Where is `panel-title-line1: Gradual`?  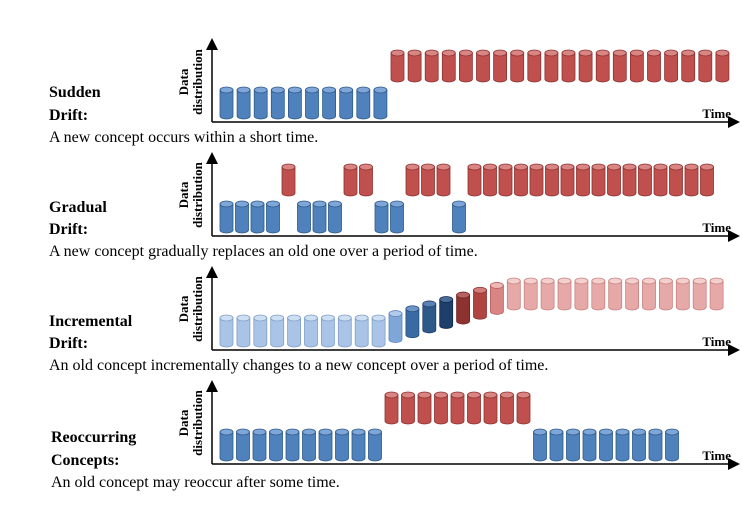
panel-title-line1: Gradual is located at coordinates (78, 207).